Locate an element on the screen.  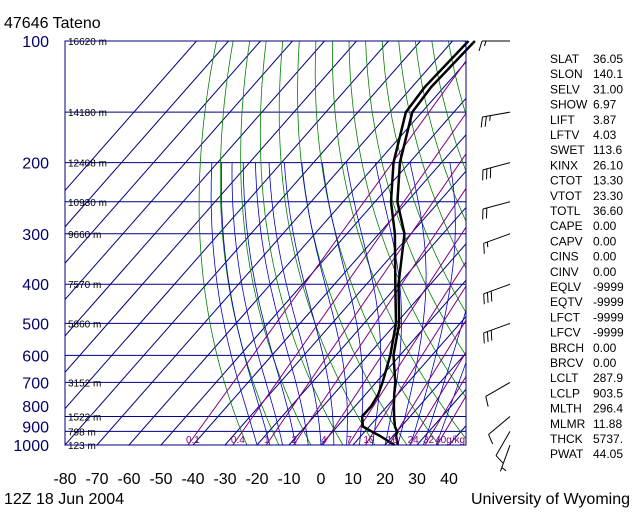
index-value: 36.05 is located at coordinates (608, 59).